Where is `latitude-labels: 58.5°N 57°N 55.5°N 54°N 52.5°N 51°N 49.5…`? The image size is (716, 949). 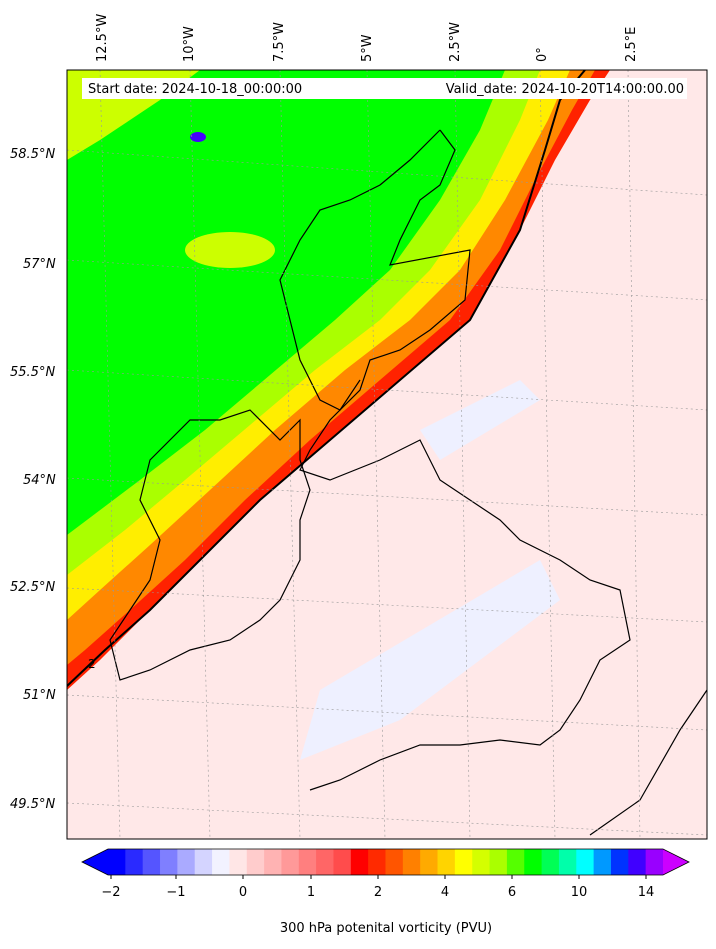 latitude-labels: 58.5°N 57°N 55.5°N 54°N 52.5°N 51°N 49.5… is located at coordinates (33, 479).